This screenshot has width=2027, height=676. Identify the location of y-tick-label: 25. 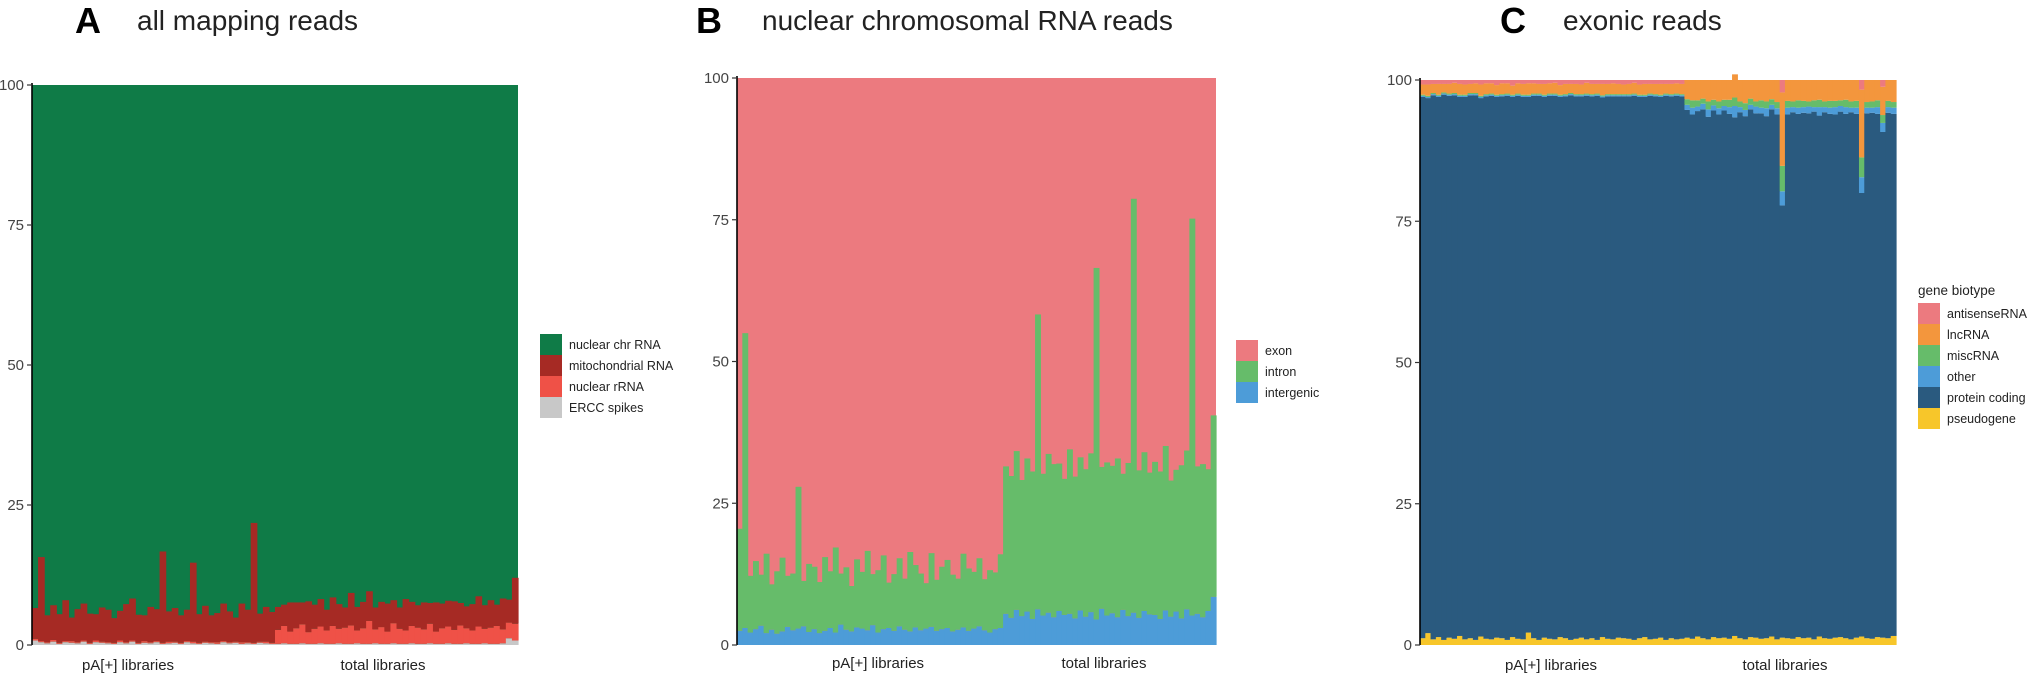
(720, 503).